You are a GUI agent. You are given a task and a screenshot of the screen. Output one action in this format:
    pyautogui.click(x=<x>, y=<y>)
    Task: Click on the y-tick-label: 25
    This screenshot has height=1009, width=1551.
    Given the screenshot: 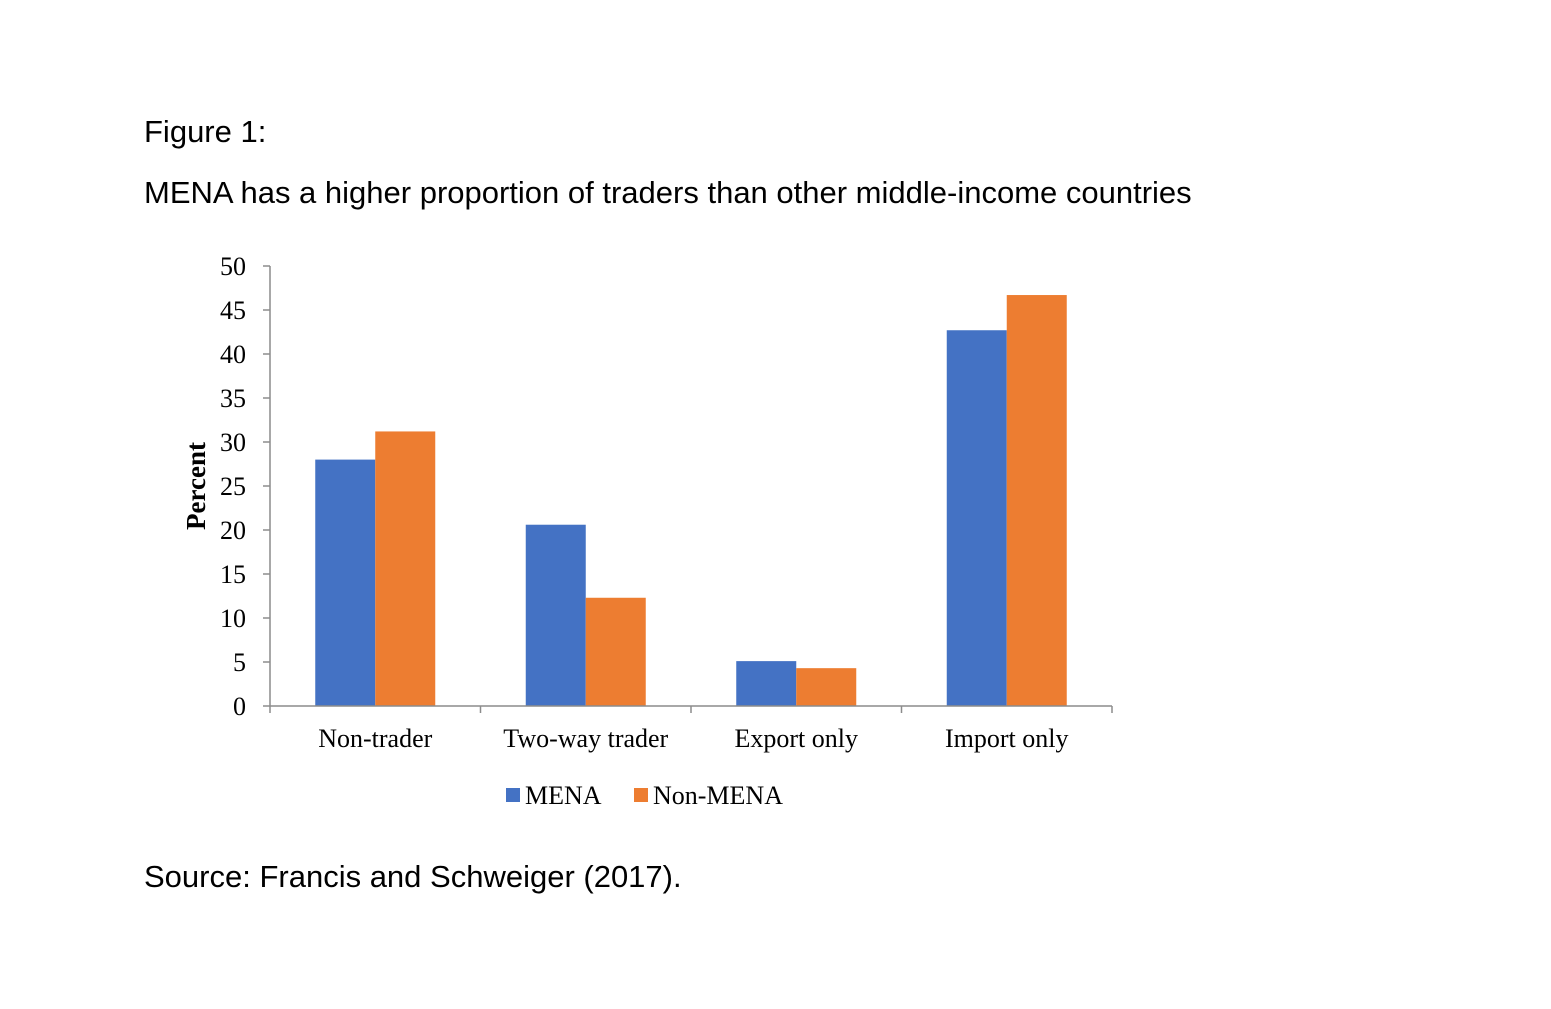 What is the action you would take?
    pyautogui.click(x=233, y=486)
    